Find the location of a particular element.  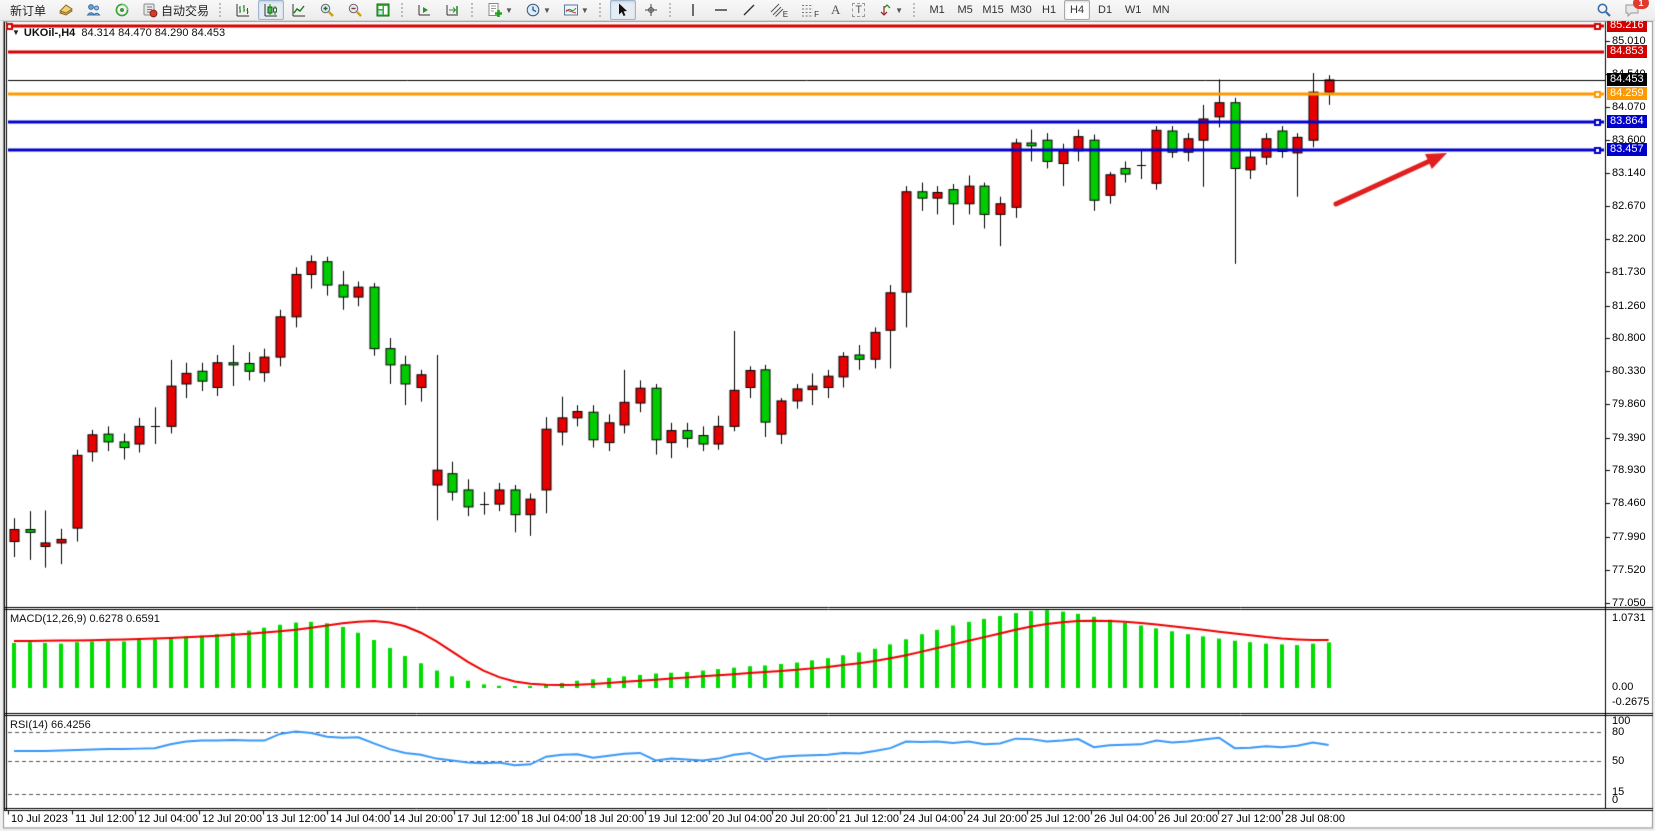

timeframe-button-h1: H1 is located at coordinates (1049, 10).